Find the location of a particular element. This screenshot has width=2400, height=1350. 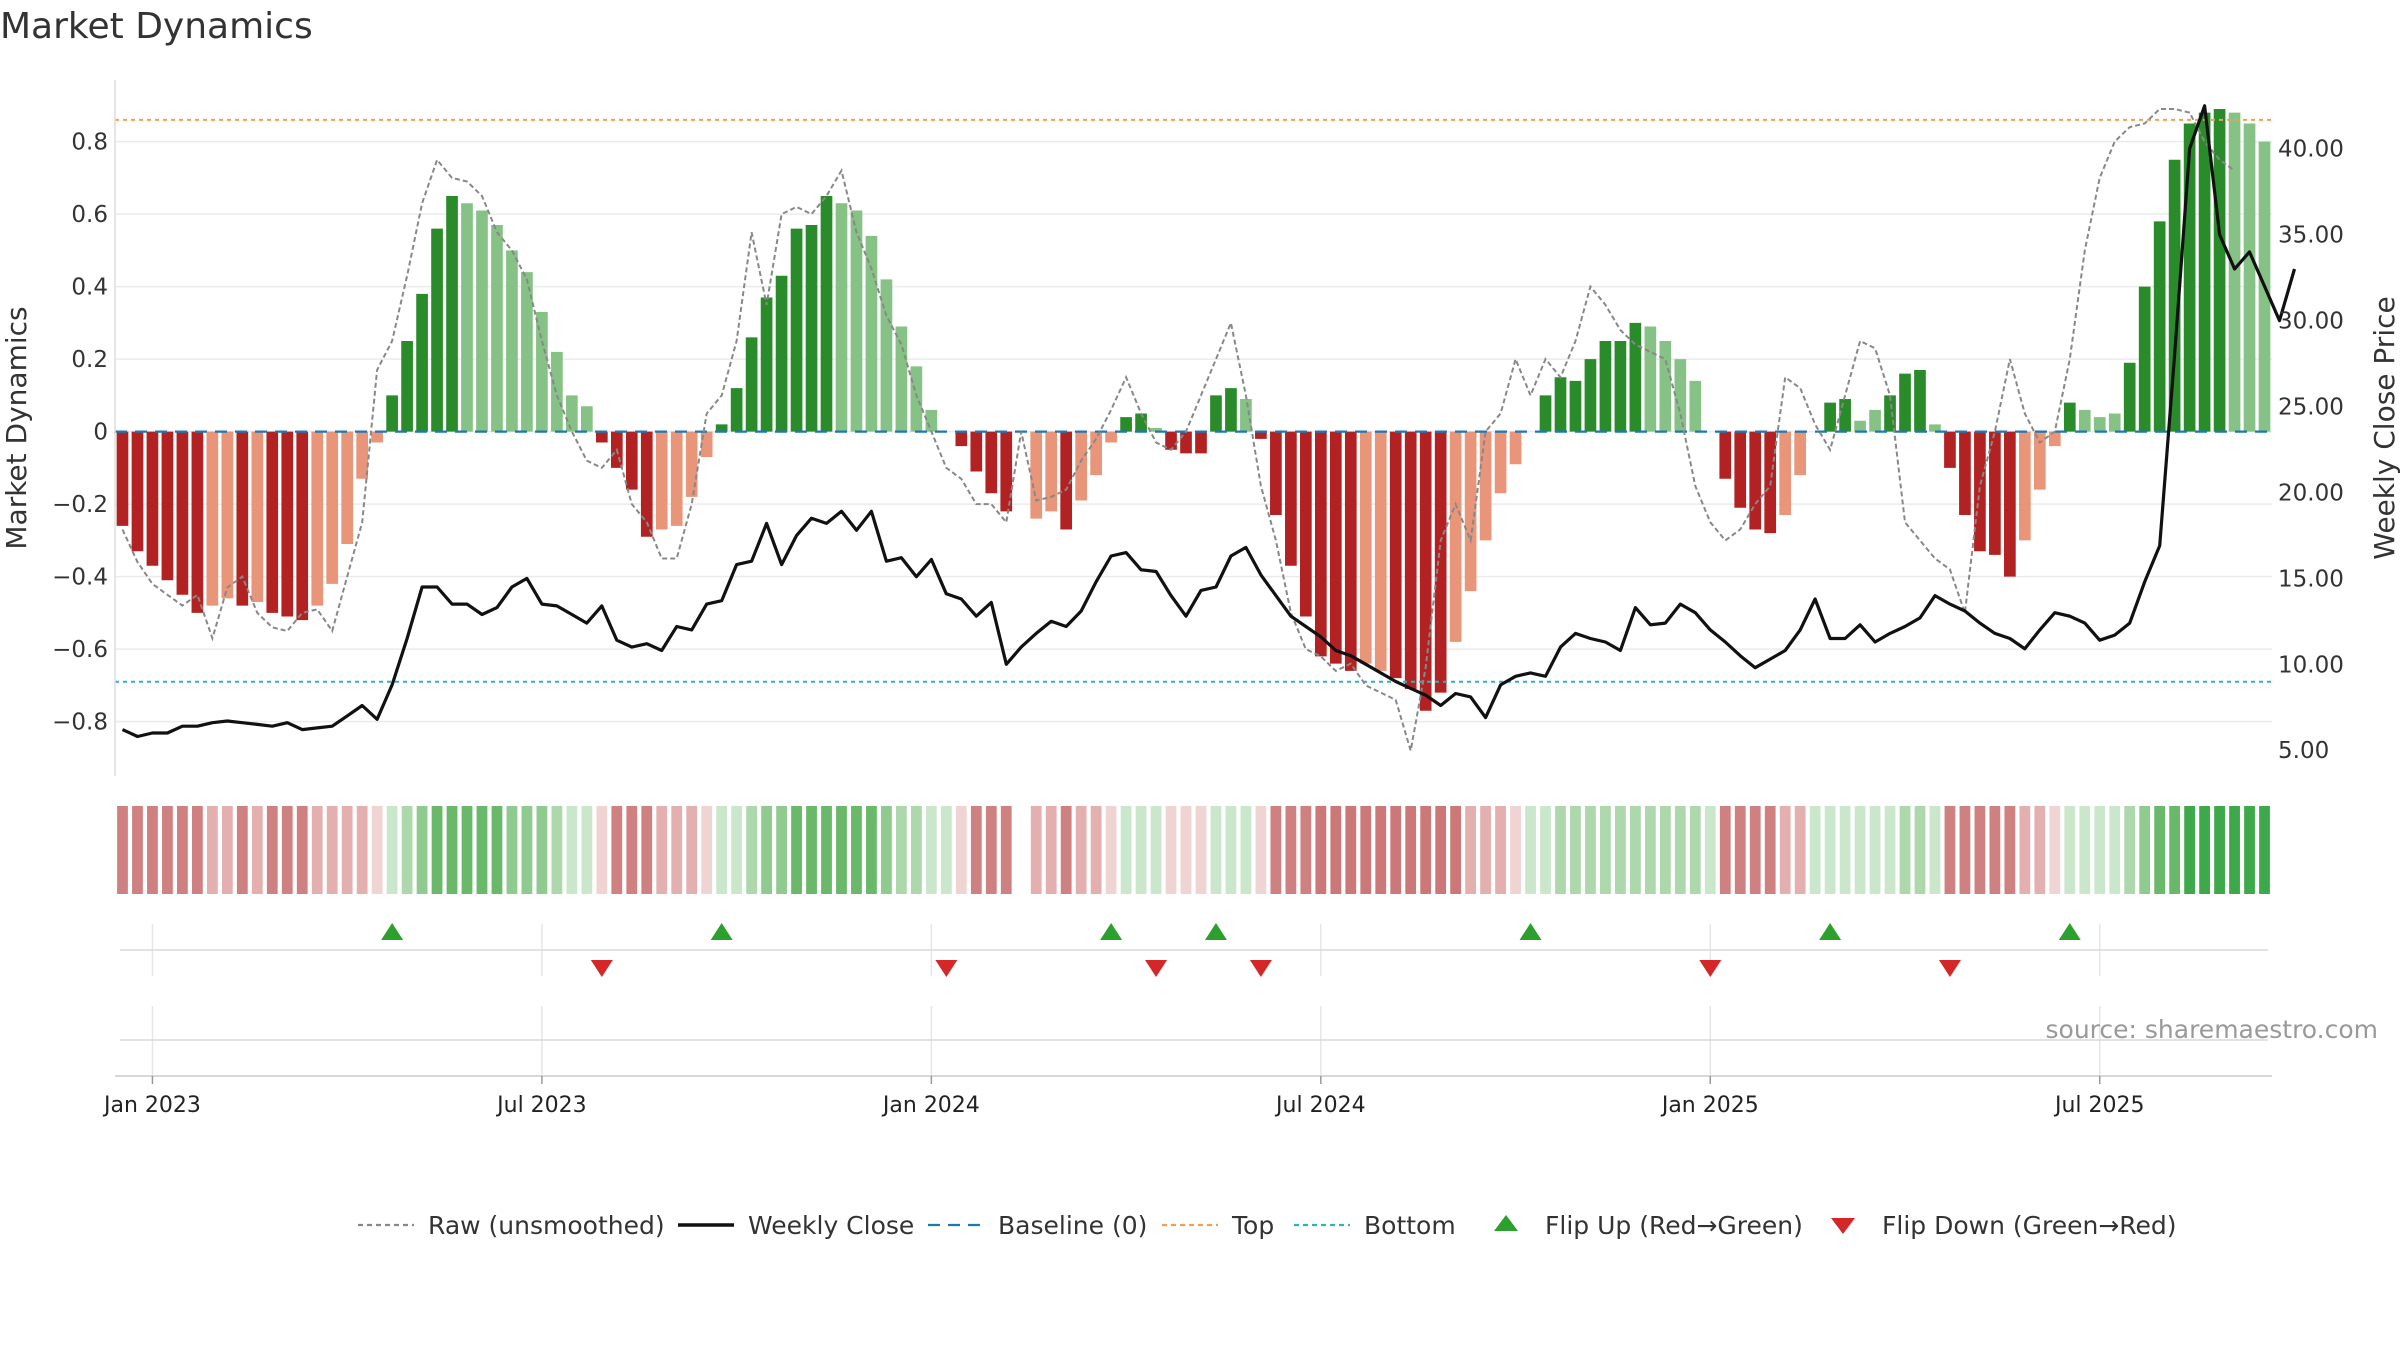

y-left-tick-label-3: 0.2 is located at coordinates (89, 360).